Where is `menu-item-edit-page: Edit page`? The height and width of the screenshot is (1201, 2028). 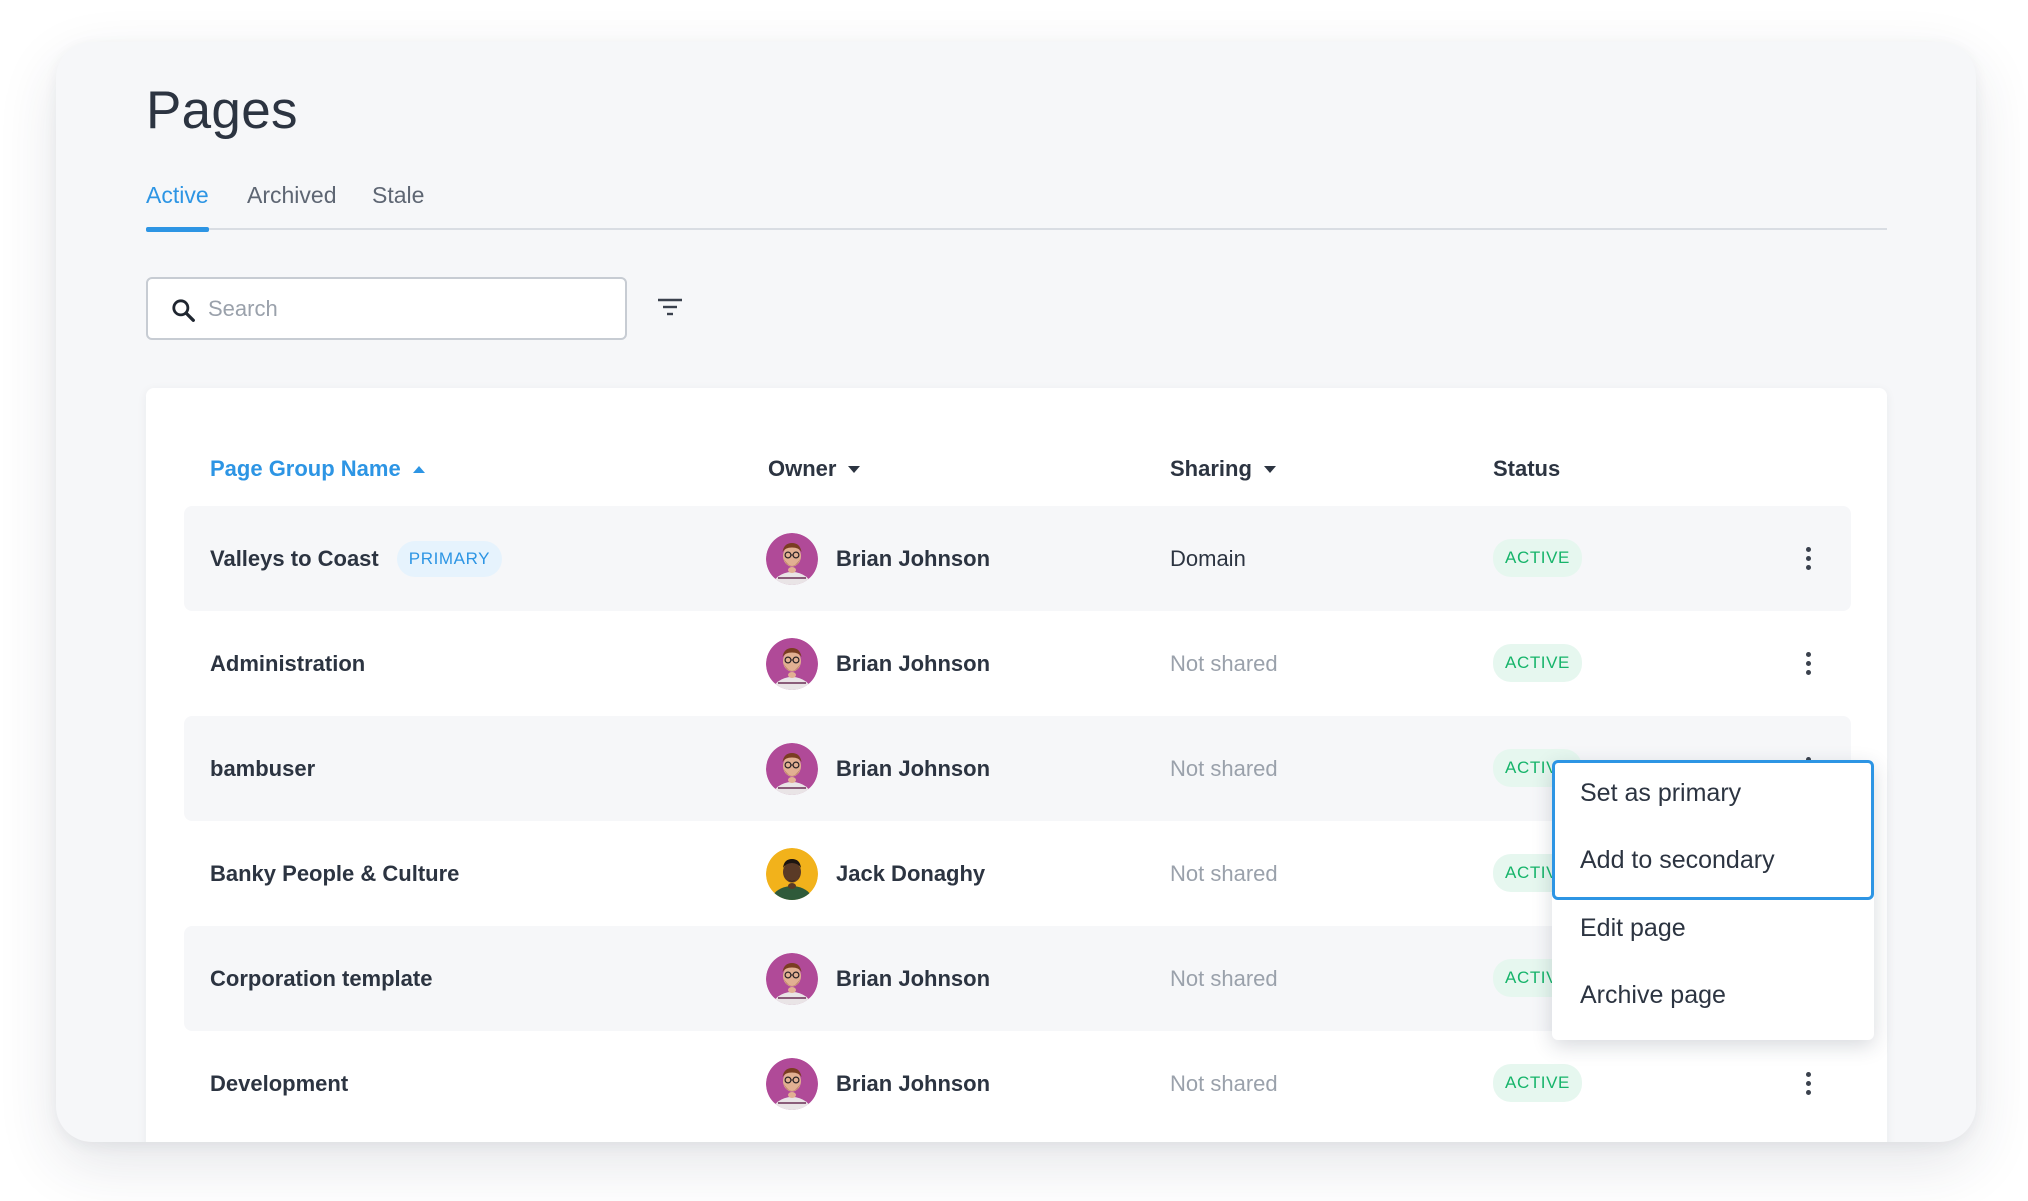 menu-item-edit-page: Edit page is located at coordinates (1633, 928).